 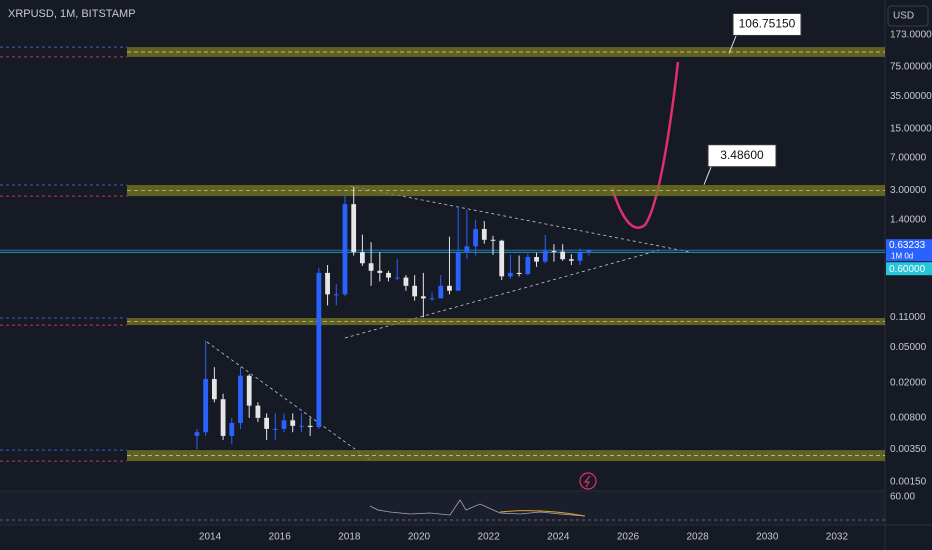 I want to click on indicator-pane, so click(x=442, y=508).